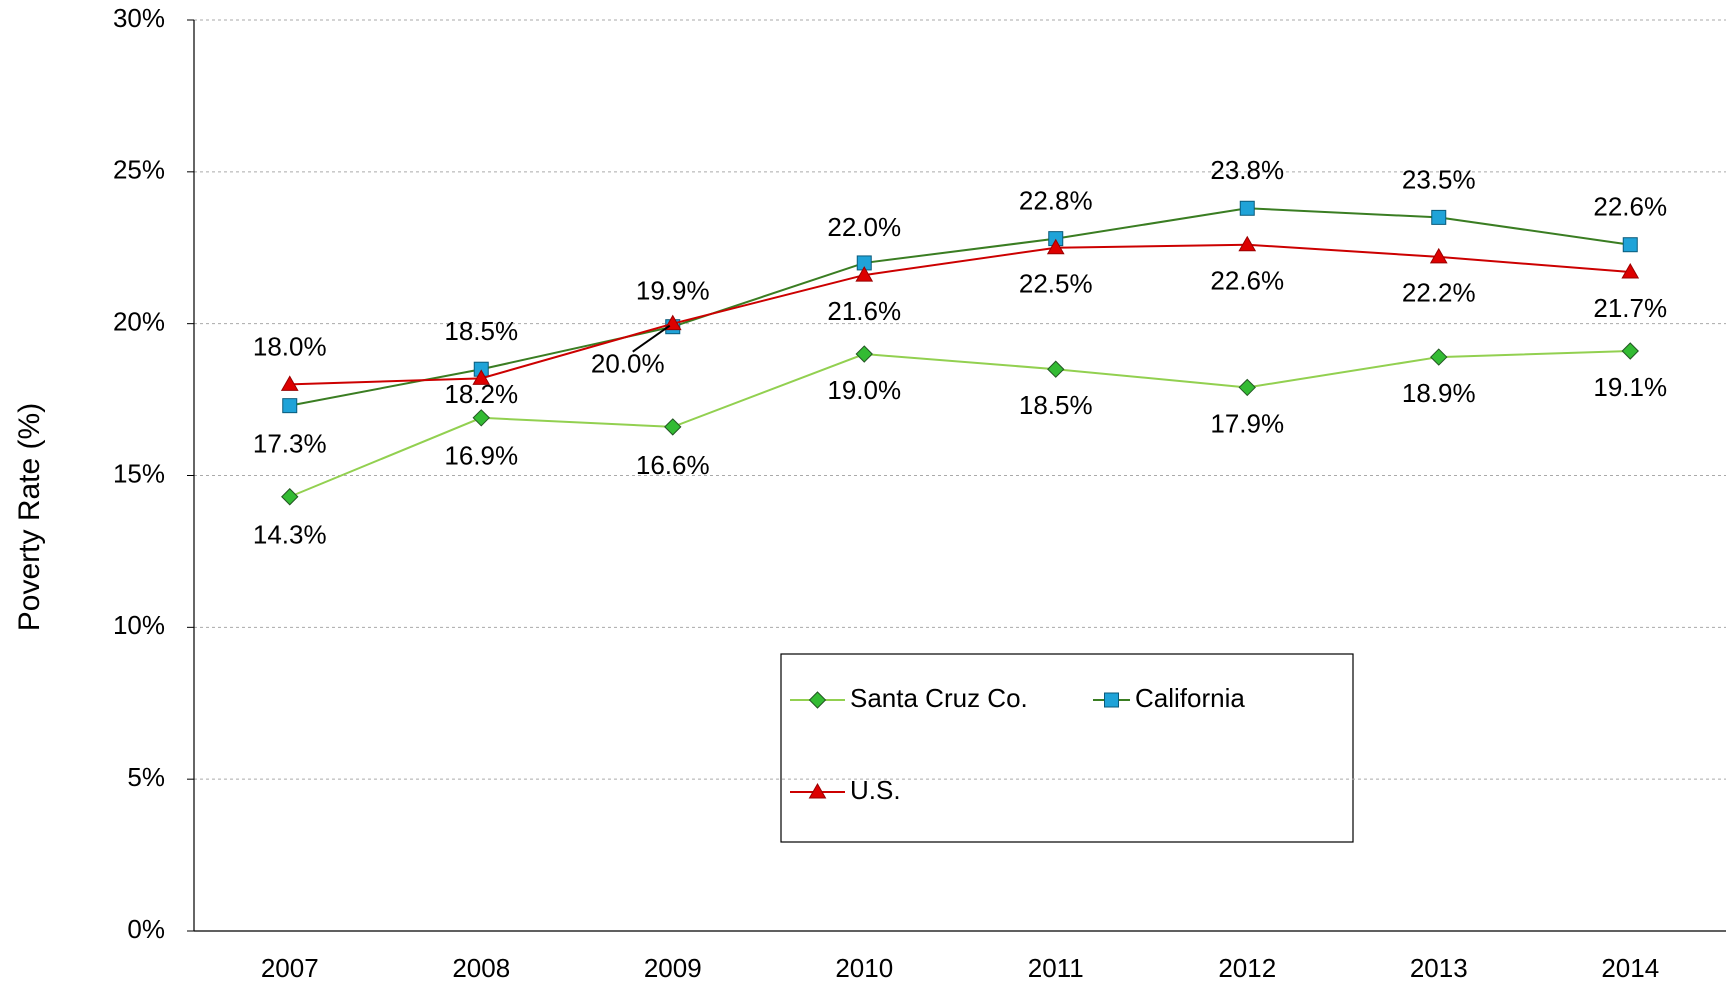  What do you see at coordinates (1247, 968) in the screenshot?
I see `x-tick-label: 2012` at bounding box center [1247, 968].